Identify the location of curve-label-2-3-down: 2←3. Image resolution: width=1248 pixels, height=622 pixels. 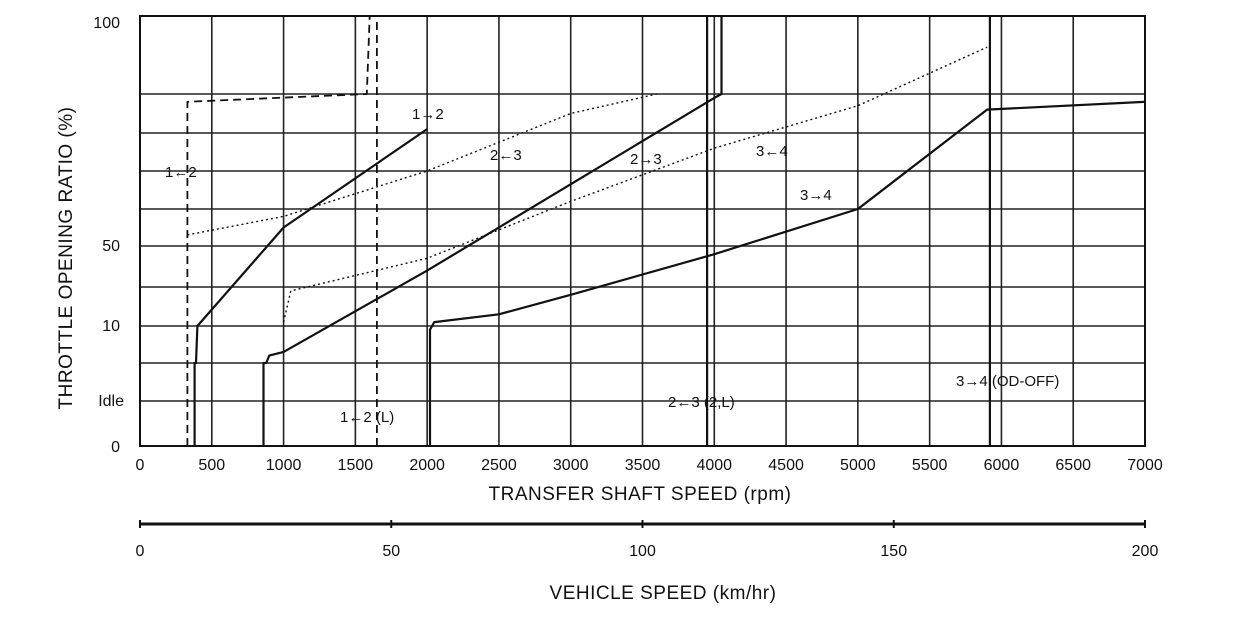
(506, 155).